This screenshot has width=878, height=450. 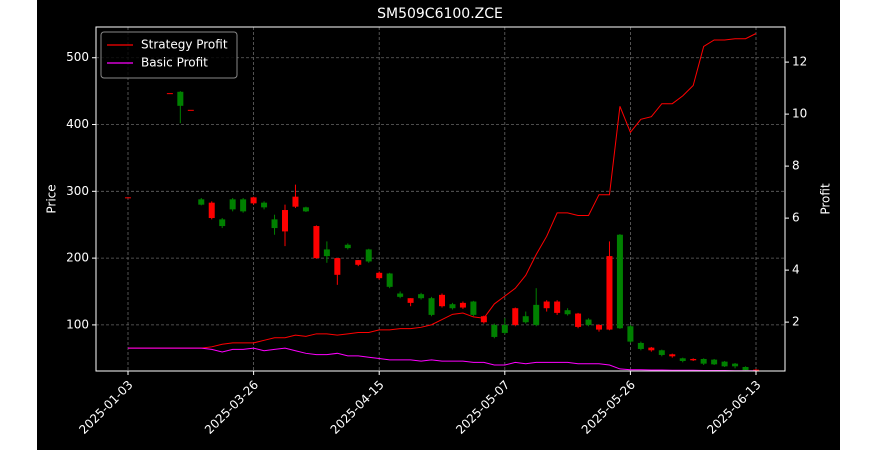 I want to click on legend-label: Strategy Profit, so click(x=184, y=45).